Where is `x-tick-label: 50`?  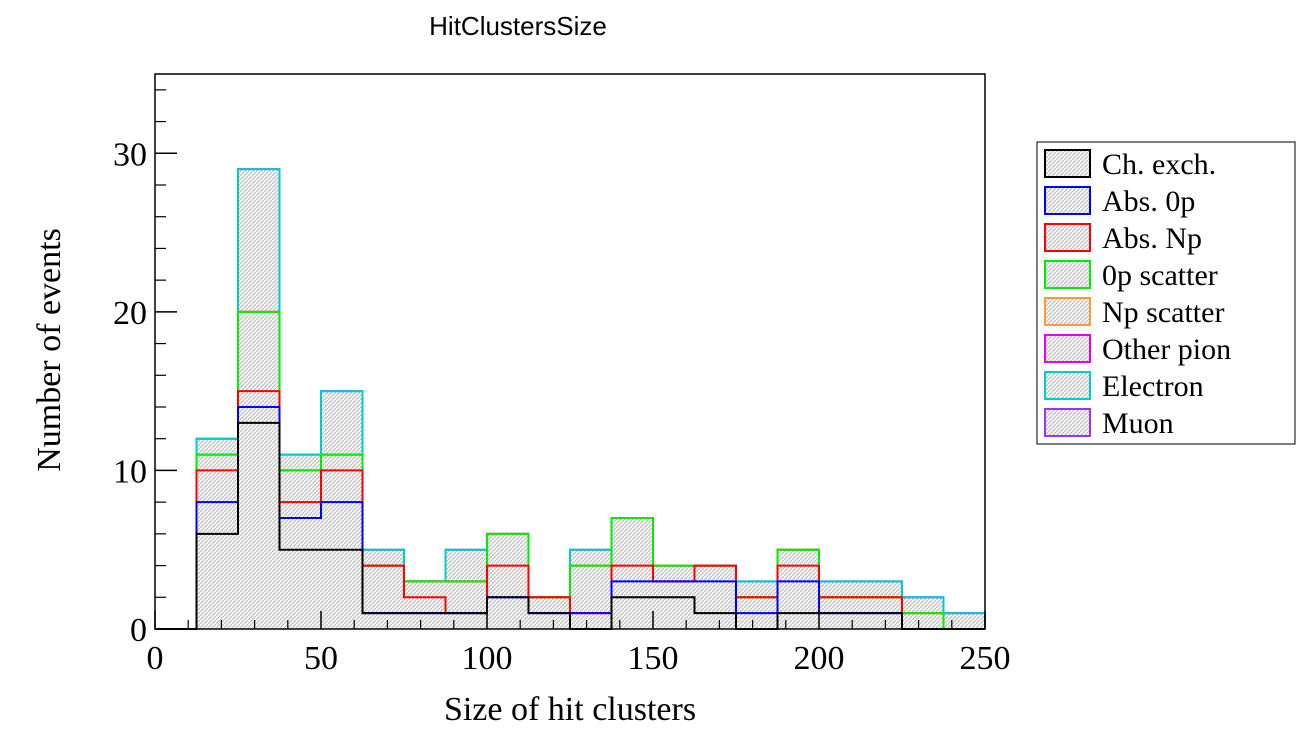 x-tick-label: 50 is located at coordinates (321, 658).